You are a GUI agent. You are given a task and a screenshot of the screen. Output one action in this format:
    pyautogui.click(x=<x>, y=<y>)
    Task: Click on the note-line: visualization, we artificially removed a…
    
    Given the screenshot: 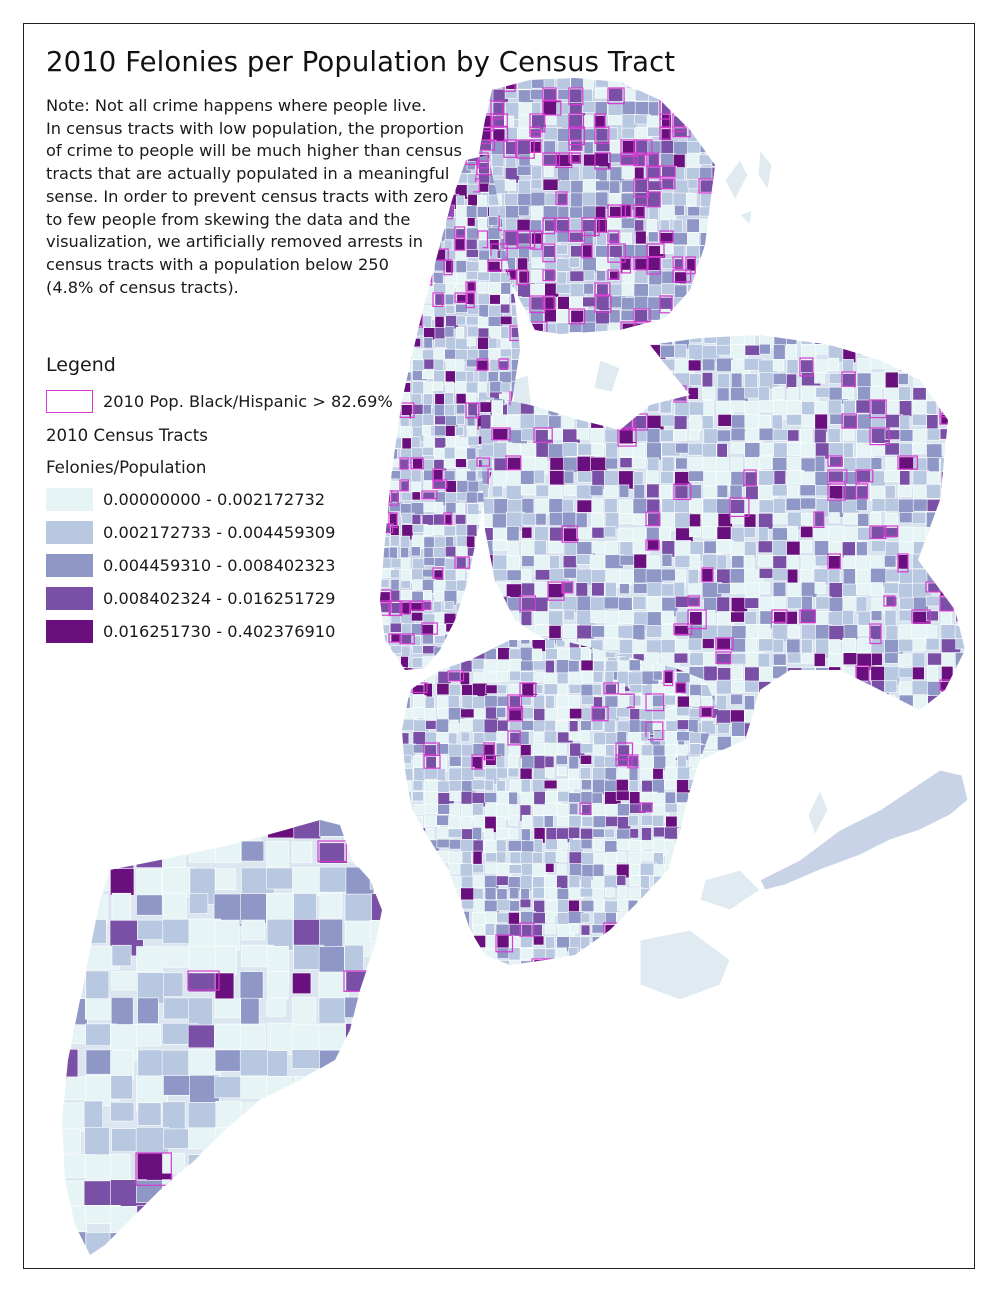 What is the action you would take?
    pyautogui.click(x=234, y=242)
    